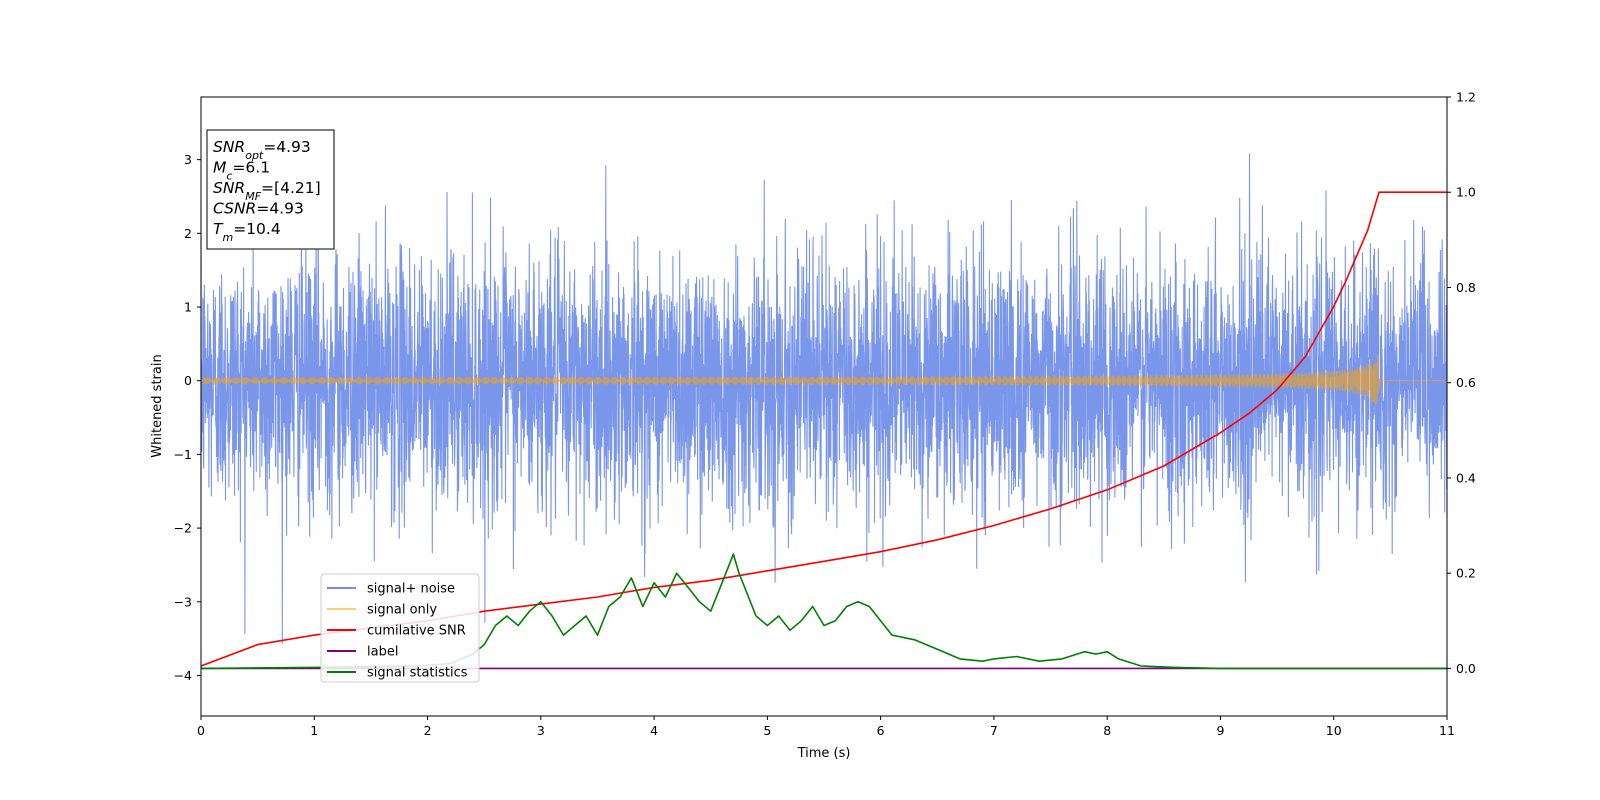  Describe the element at coordinates (654, 730) in the screenshot. I see `x-tick-label-4: 4` at that location.